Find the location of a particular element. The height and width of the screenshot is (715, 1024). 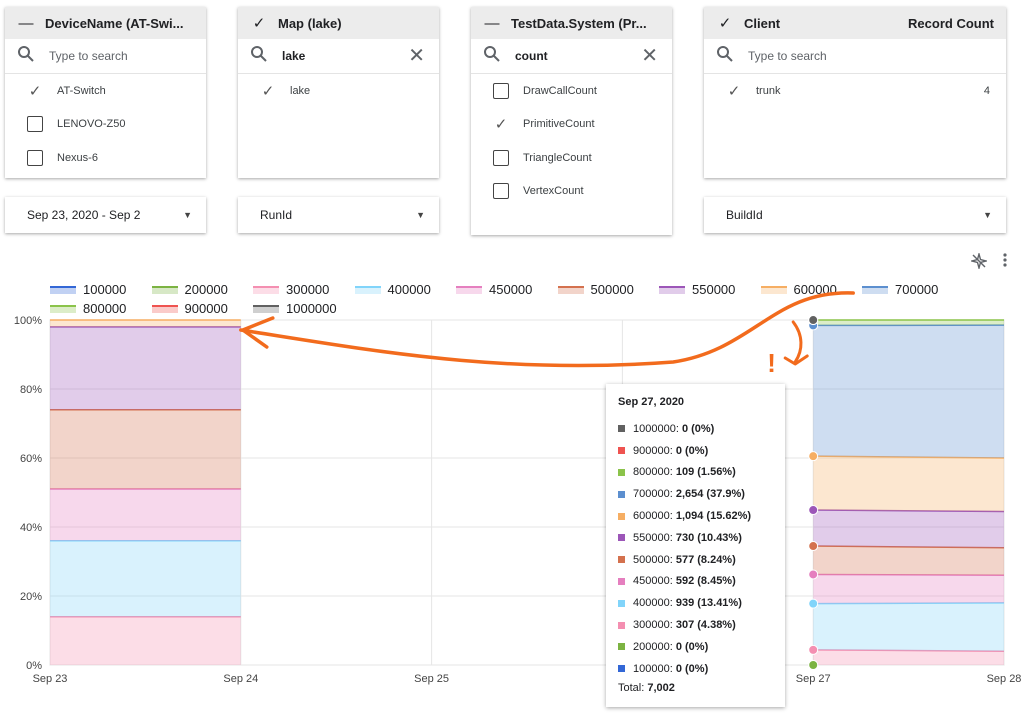

date-range-dropdown: Sep 23, 2020 - Sep 2 ▼ is located at coordinates (105, 215).